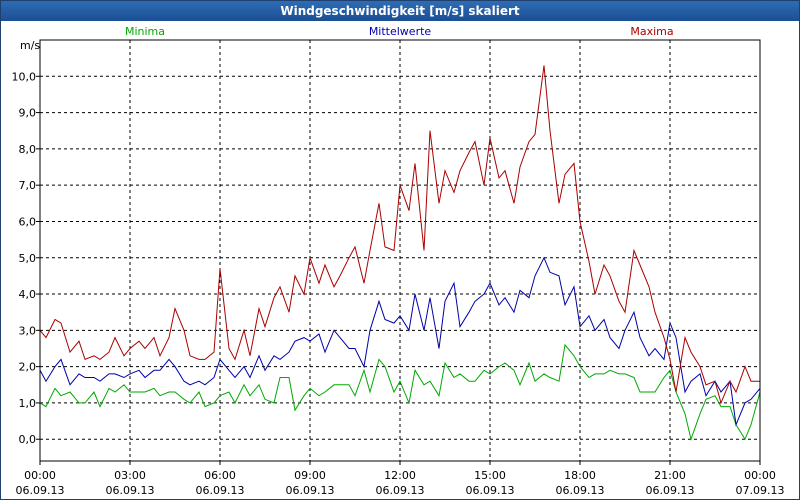 This screenshot has height=500, width=800. What do you see at coordinates (310, 475) in the screenshot?
I see `x-tick-time-label: 09:00` at bounding box center [310, 475].